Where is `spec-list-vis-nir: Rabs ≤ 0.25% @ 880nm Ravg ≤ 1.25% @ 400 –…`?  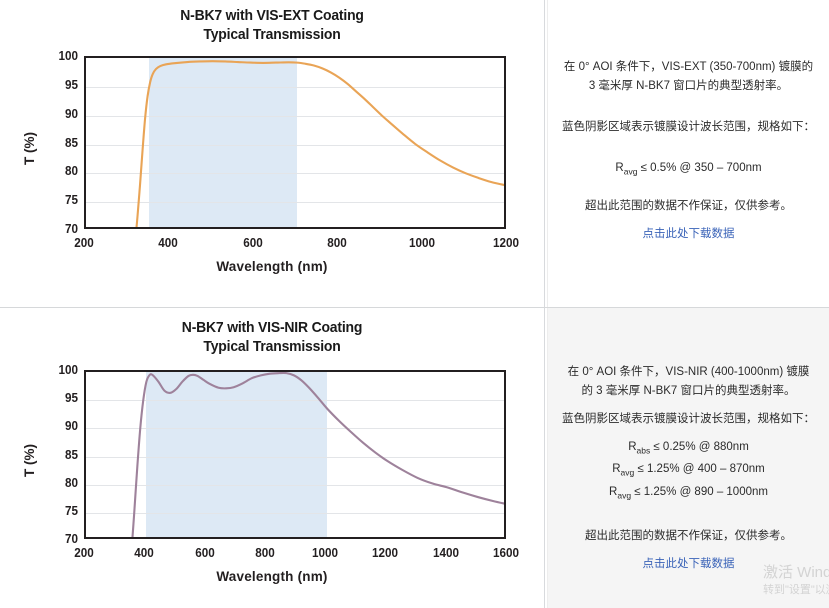
spec-list-vis-nir: Rabs ≤ 0.25% @ 880nm Ravg ≤ 1.25% @ 400 –… is located at coordinates (688, 471).